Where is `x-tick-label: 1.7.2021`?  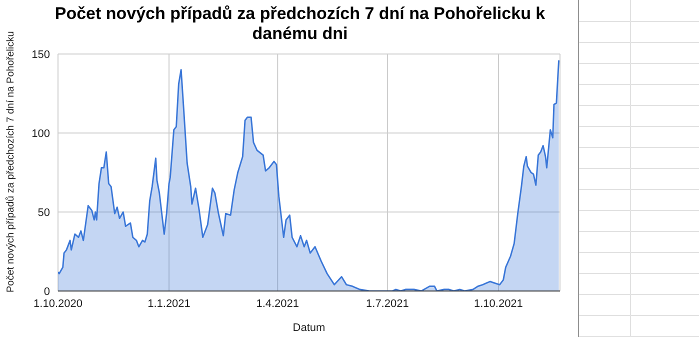 x-tick-label: 1.7.2021 is located at coordinates (387, 304).